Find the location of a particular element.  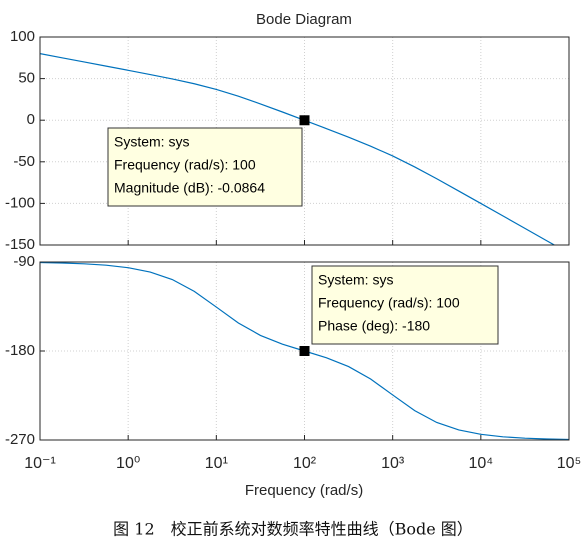

y-tick-label: 0 is located at coordinates (31, 119).